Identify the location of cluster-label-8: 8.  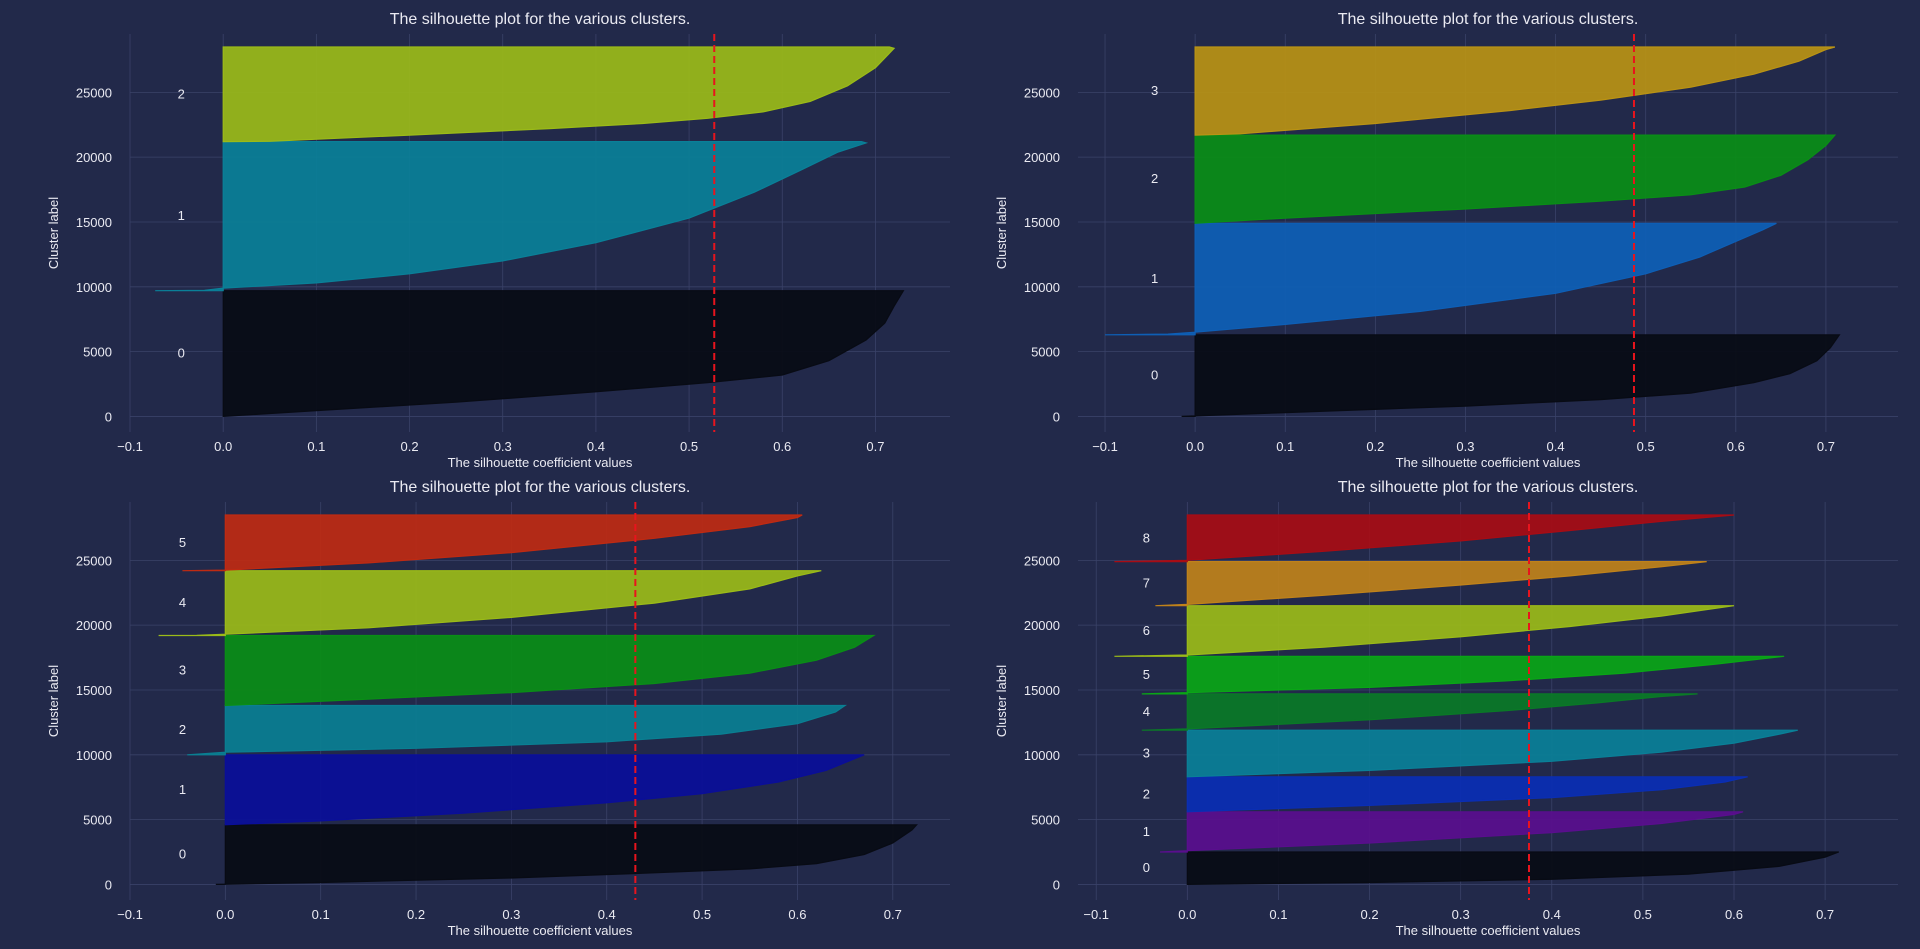
(1146, 537).